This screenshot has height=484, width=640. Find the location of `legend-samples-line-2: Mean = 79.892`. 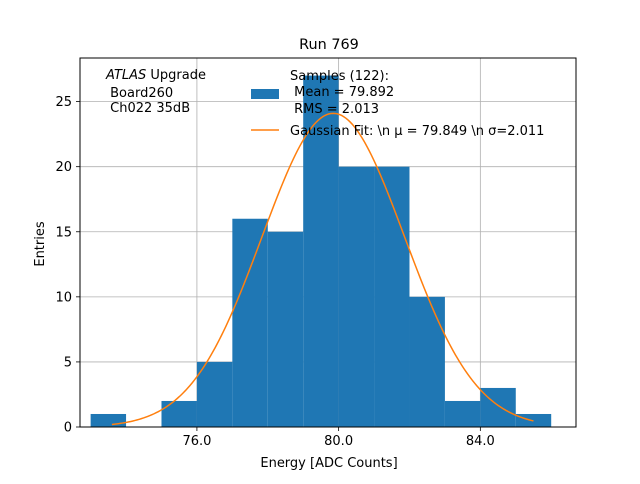

legend-samples-line-2: Mean = 79.892 is located at coordinates (342, 92).